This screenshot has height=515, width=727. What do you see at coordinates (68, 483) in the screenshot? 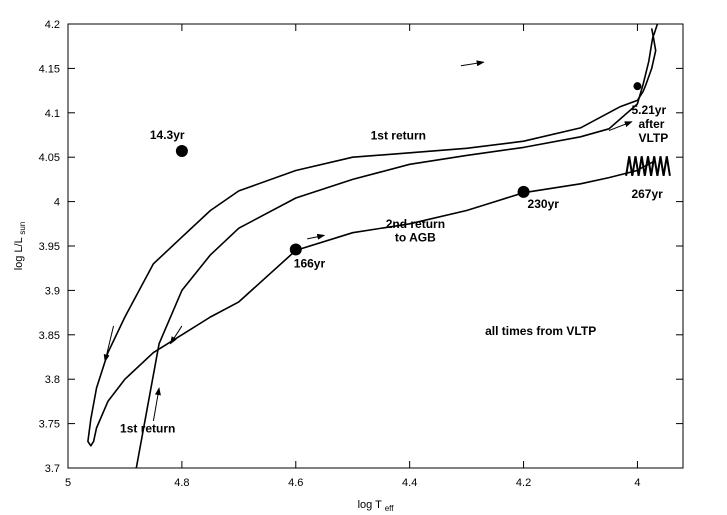
I see `x-tick-label: 5` at bounding box center [68, 483].